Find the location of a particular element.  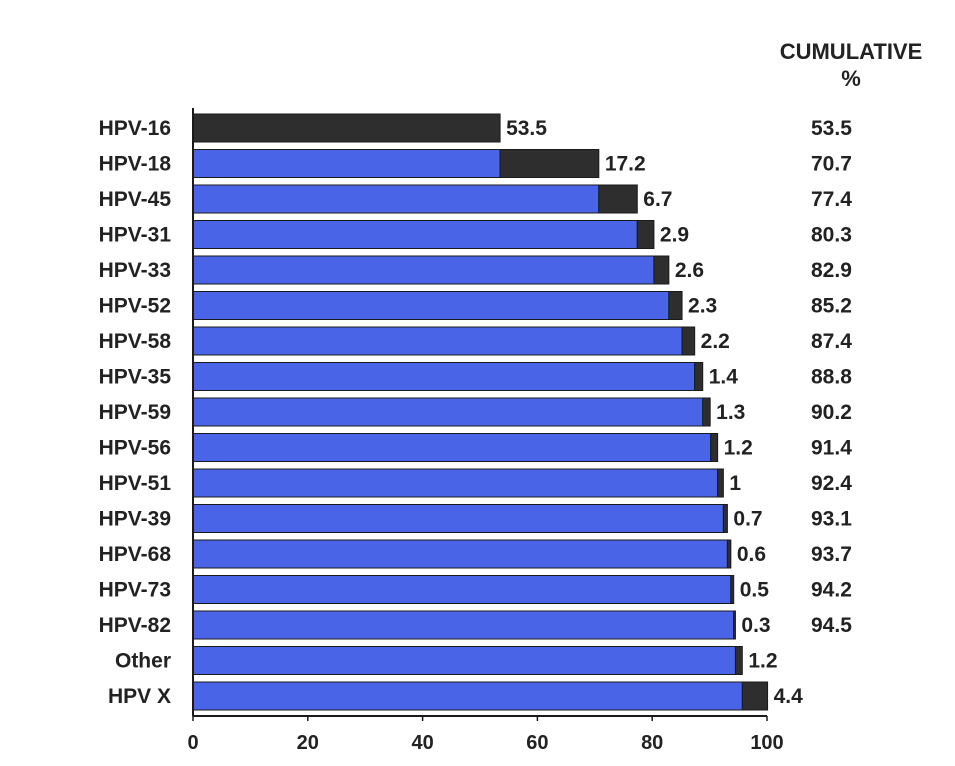

category-label: HPV-35 is located at coordinates (135, 377).